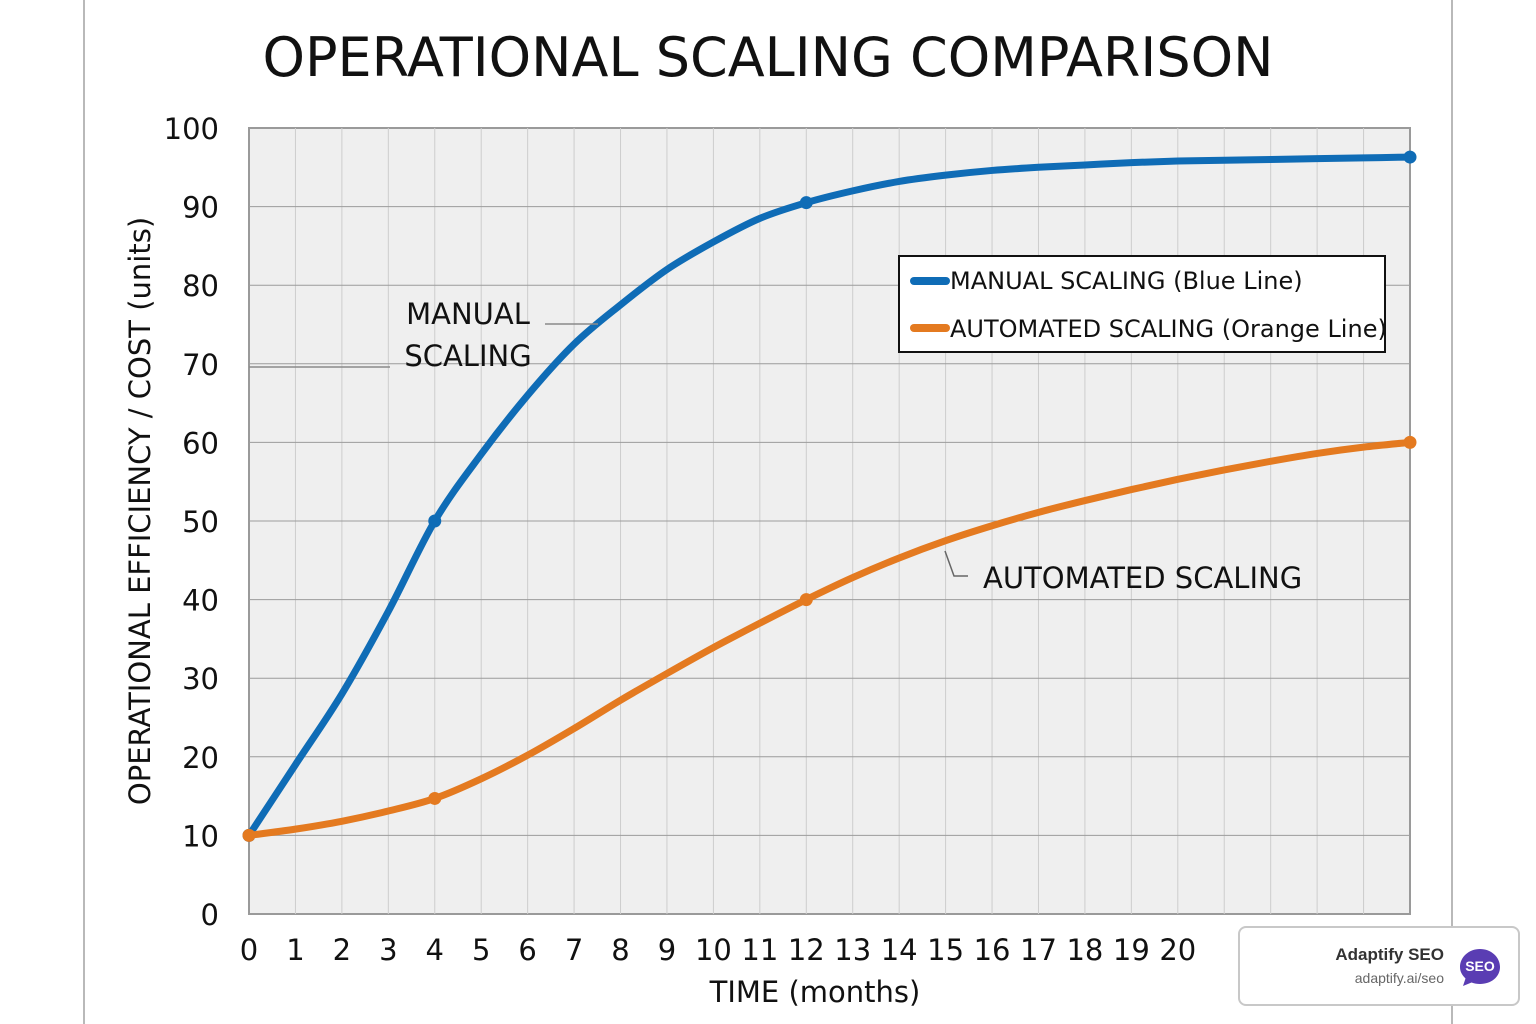 The width and height of the screenshot is (1536, 1024). I want to click on manual-annotation-line-1: MANUAL, so click(468, 314).